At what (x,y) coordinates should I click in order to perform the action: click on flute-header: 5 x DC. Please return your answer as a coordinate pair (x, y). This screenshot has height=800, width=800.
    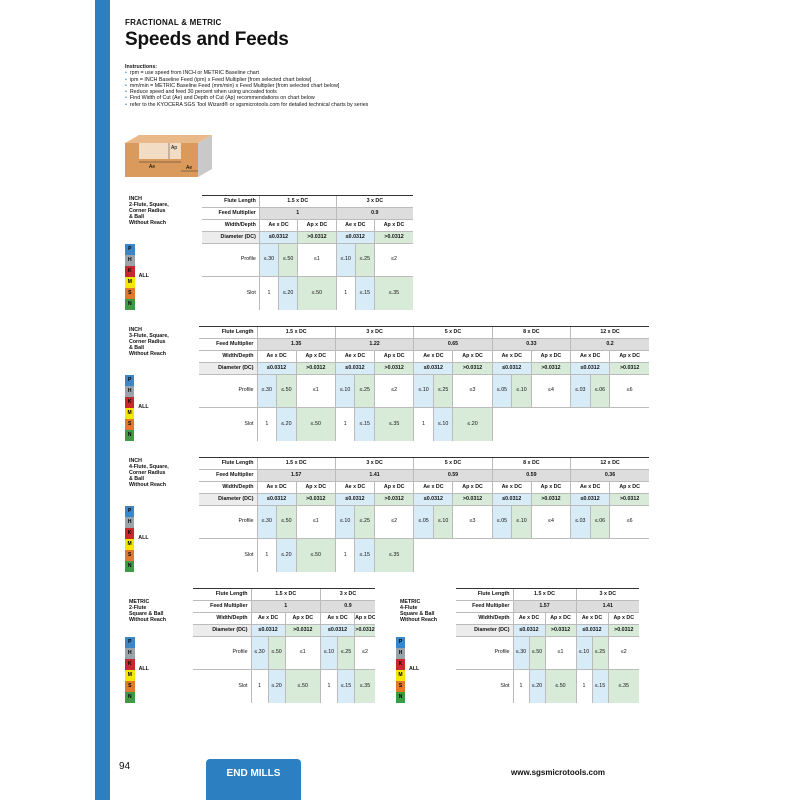
    Looking at the image, I should click on (453, 332).